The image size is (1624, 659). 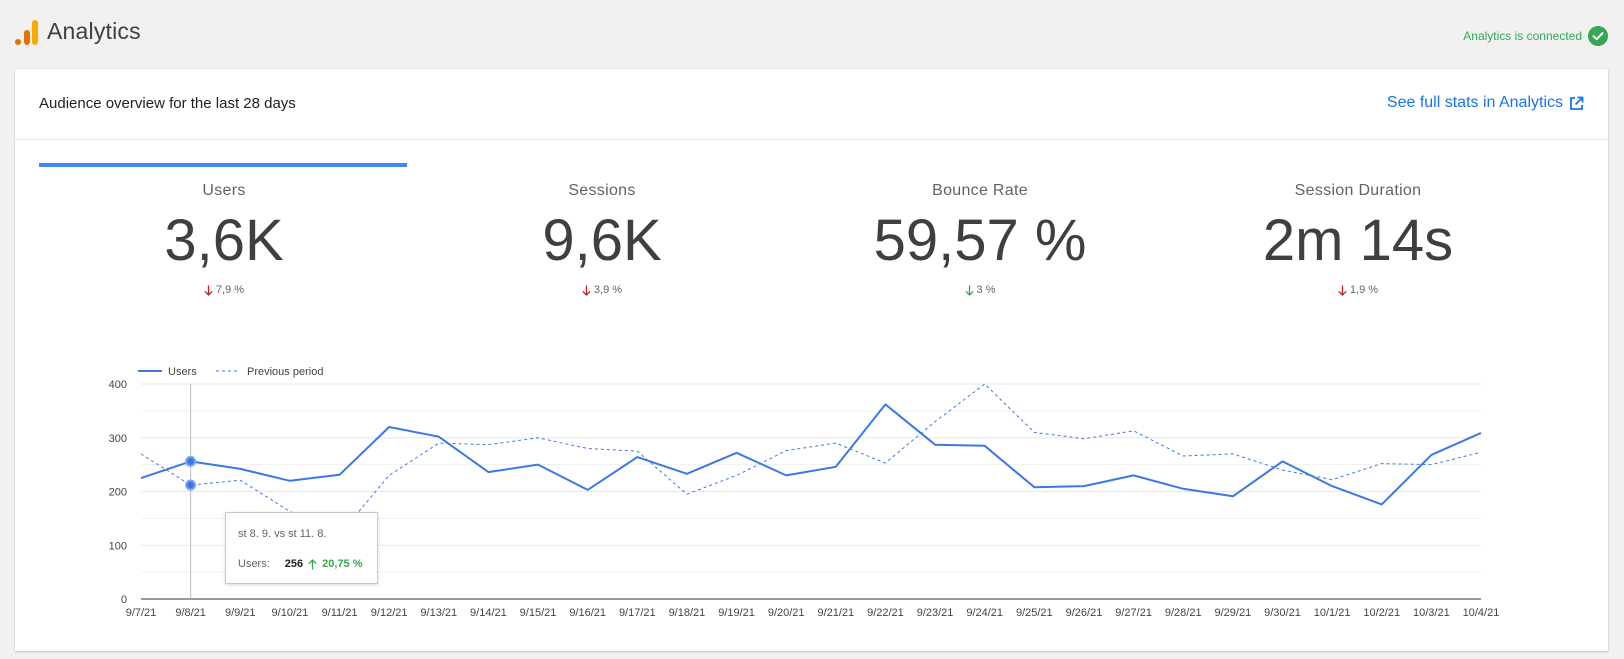 I want to click on x-tick-label: 9/28/21, so click(x=1183, y=613).